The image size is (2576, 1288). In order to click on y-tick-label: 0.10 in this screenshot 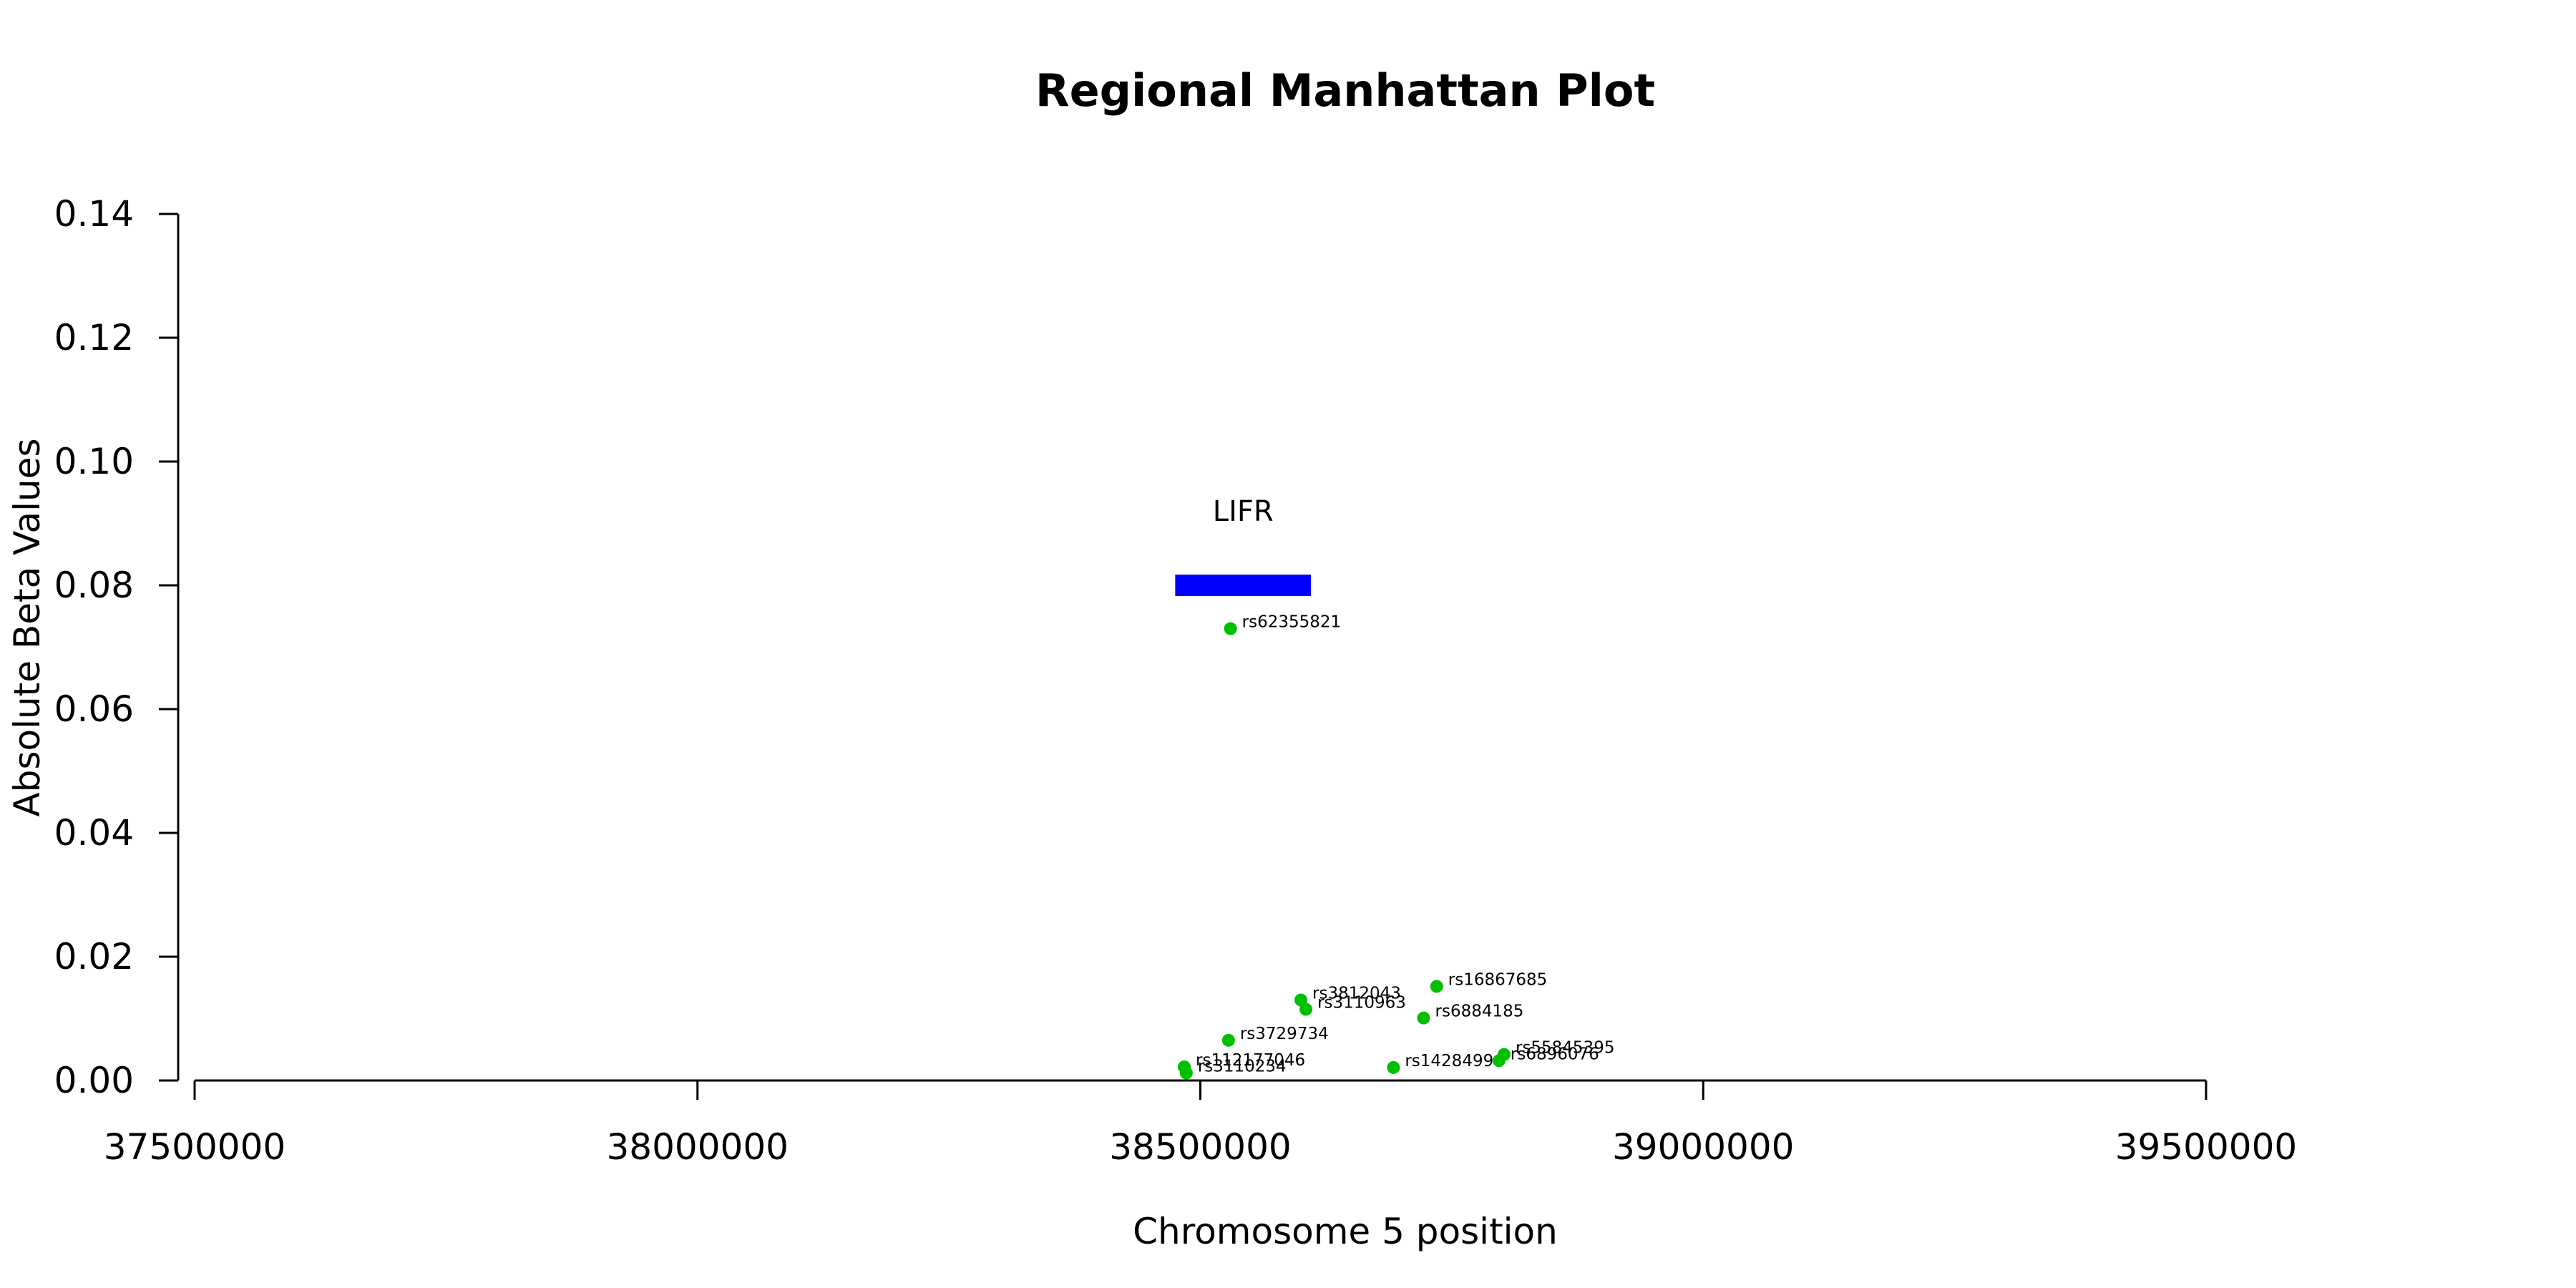, I will do `click(94, 461)`.